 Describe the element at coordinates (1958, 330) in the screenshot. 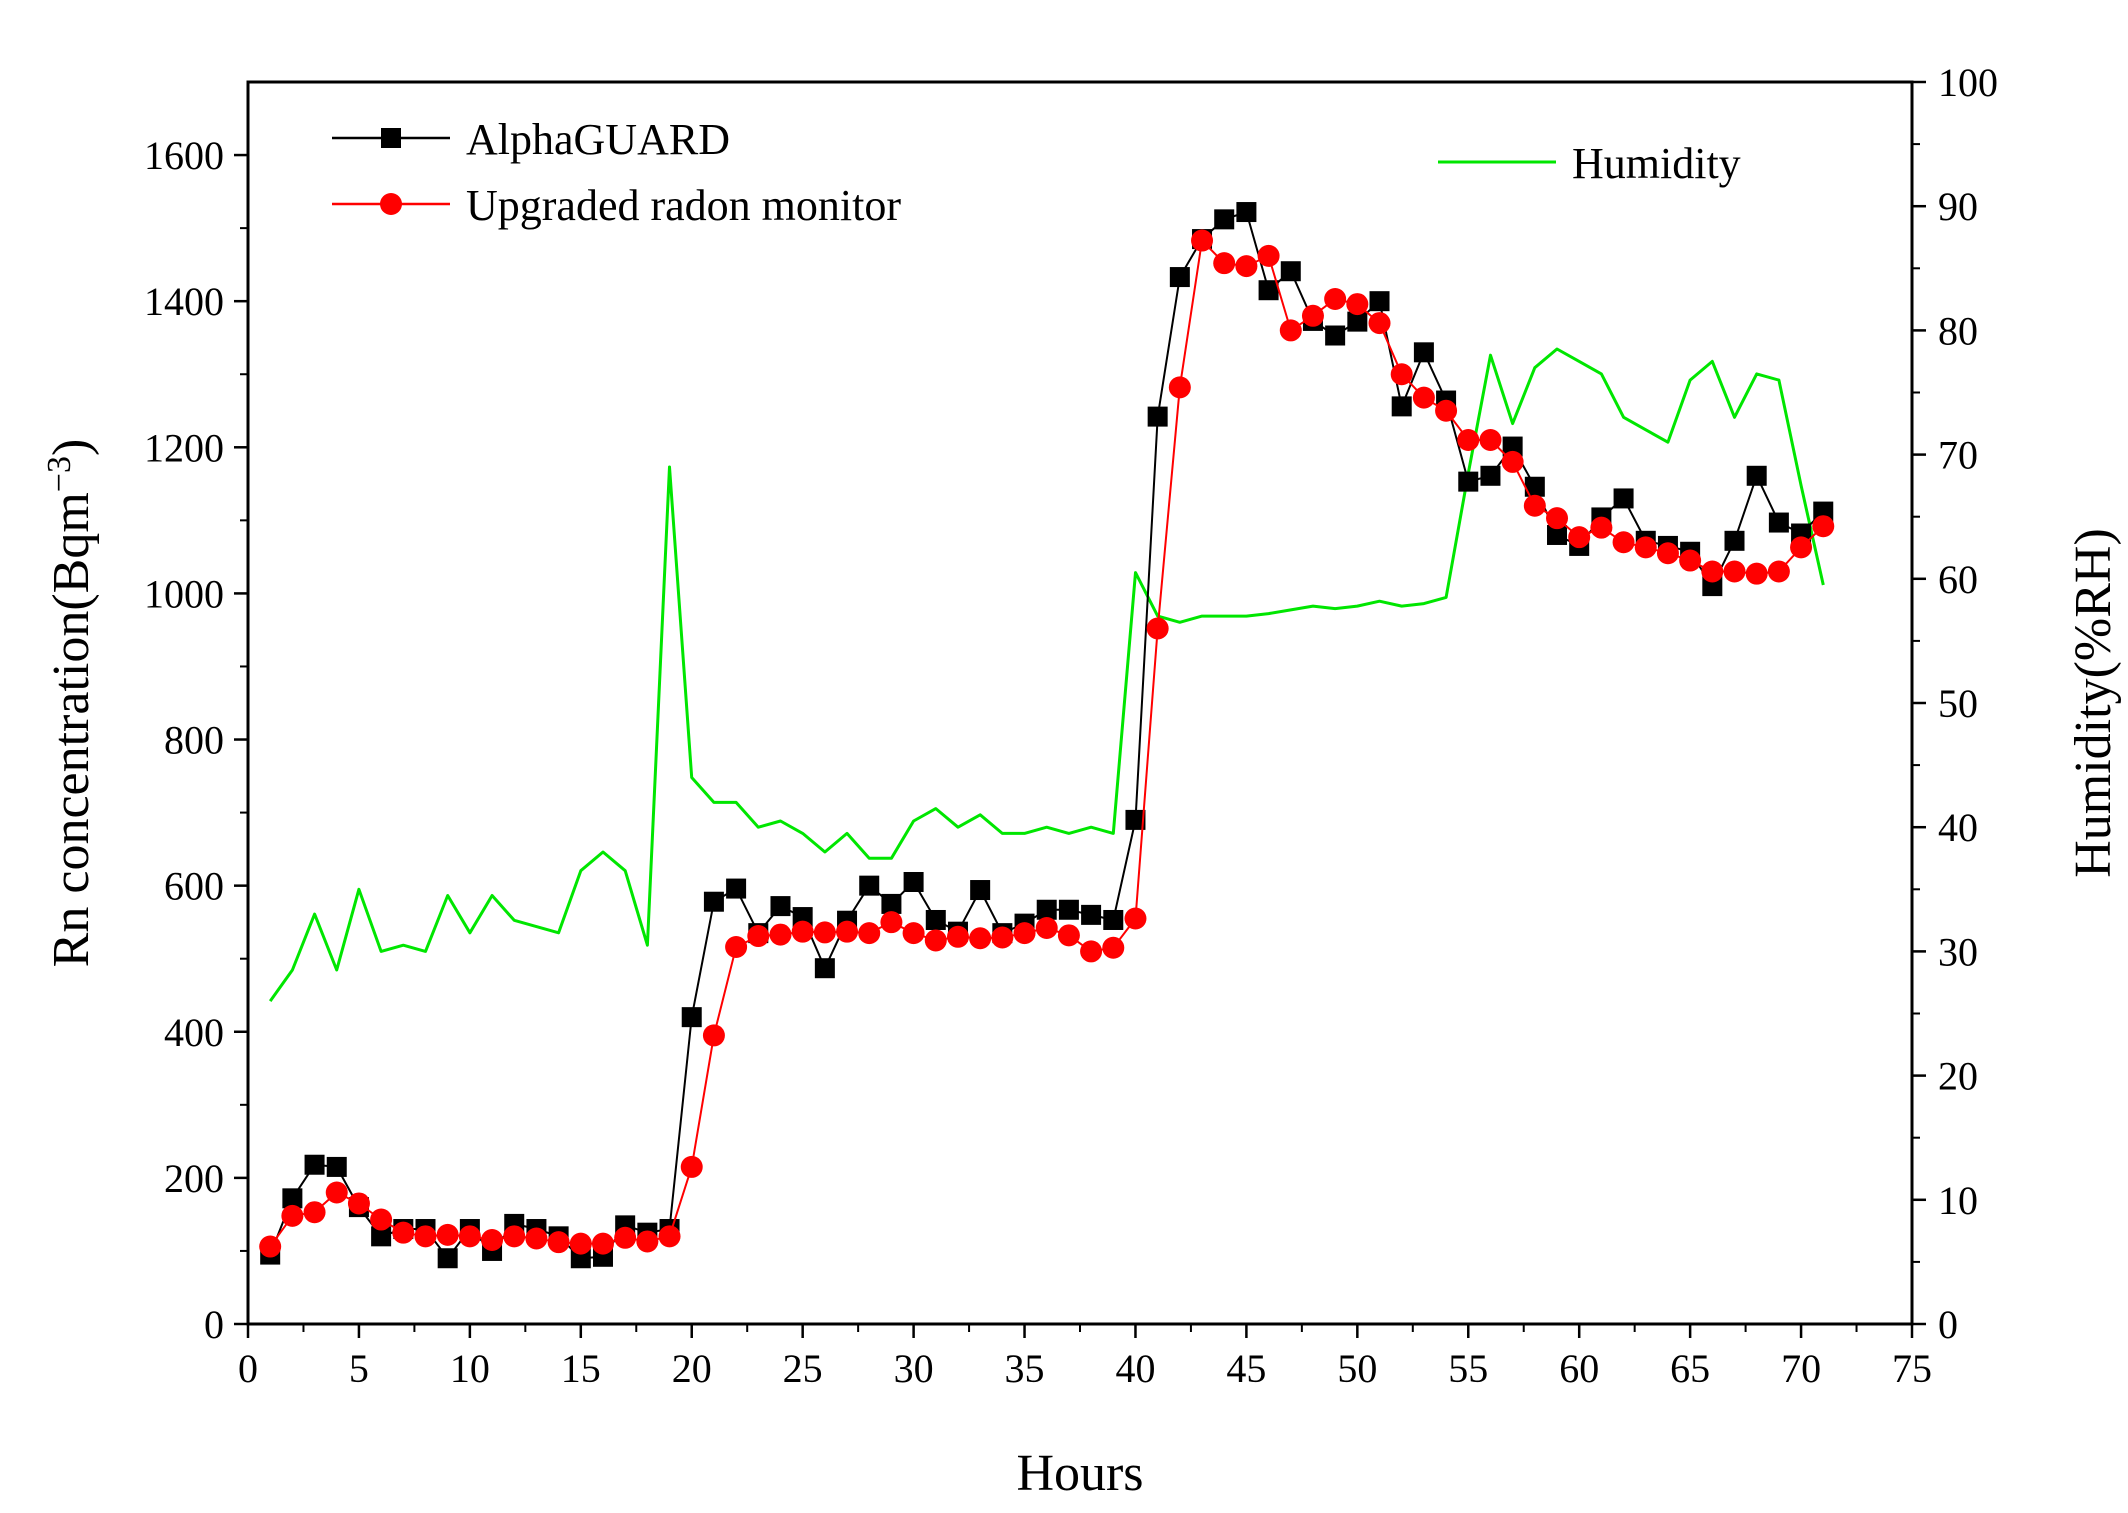

I see `y-right-tick-label: 80` at that location.